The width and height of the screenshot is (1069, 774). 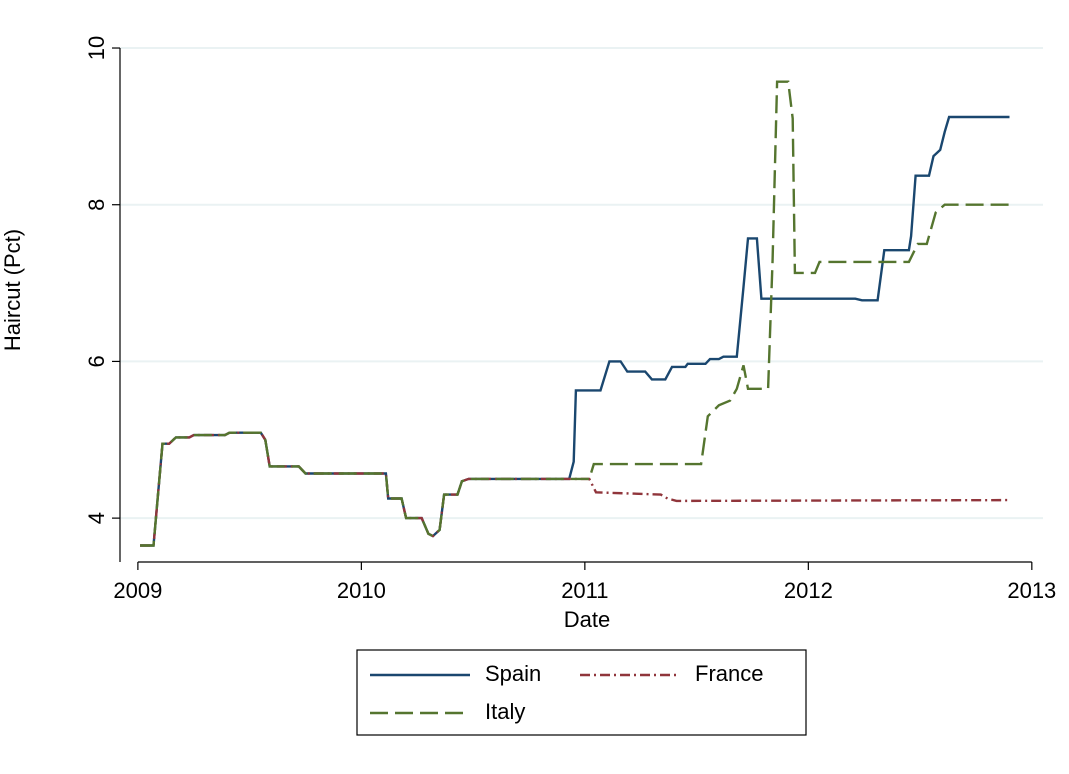 I want to click on legend-label: France, so click(x=729, y=673).